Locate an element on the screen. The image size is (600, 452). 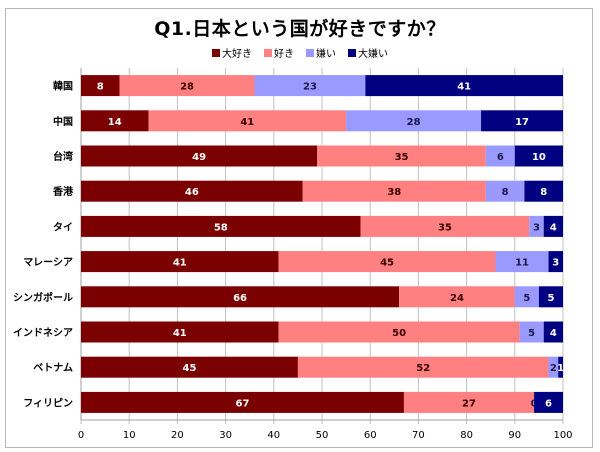
category-label: 韓国 is located at coordinates (63, 86).